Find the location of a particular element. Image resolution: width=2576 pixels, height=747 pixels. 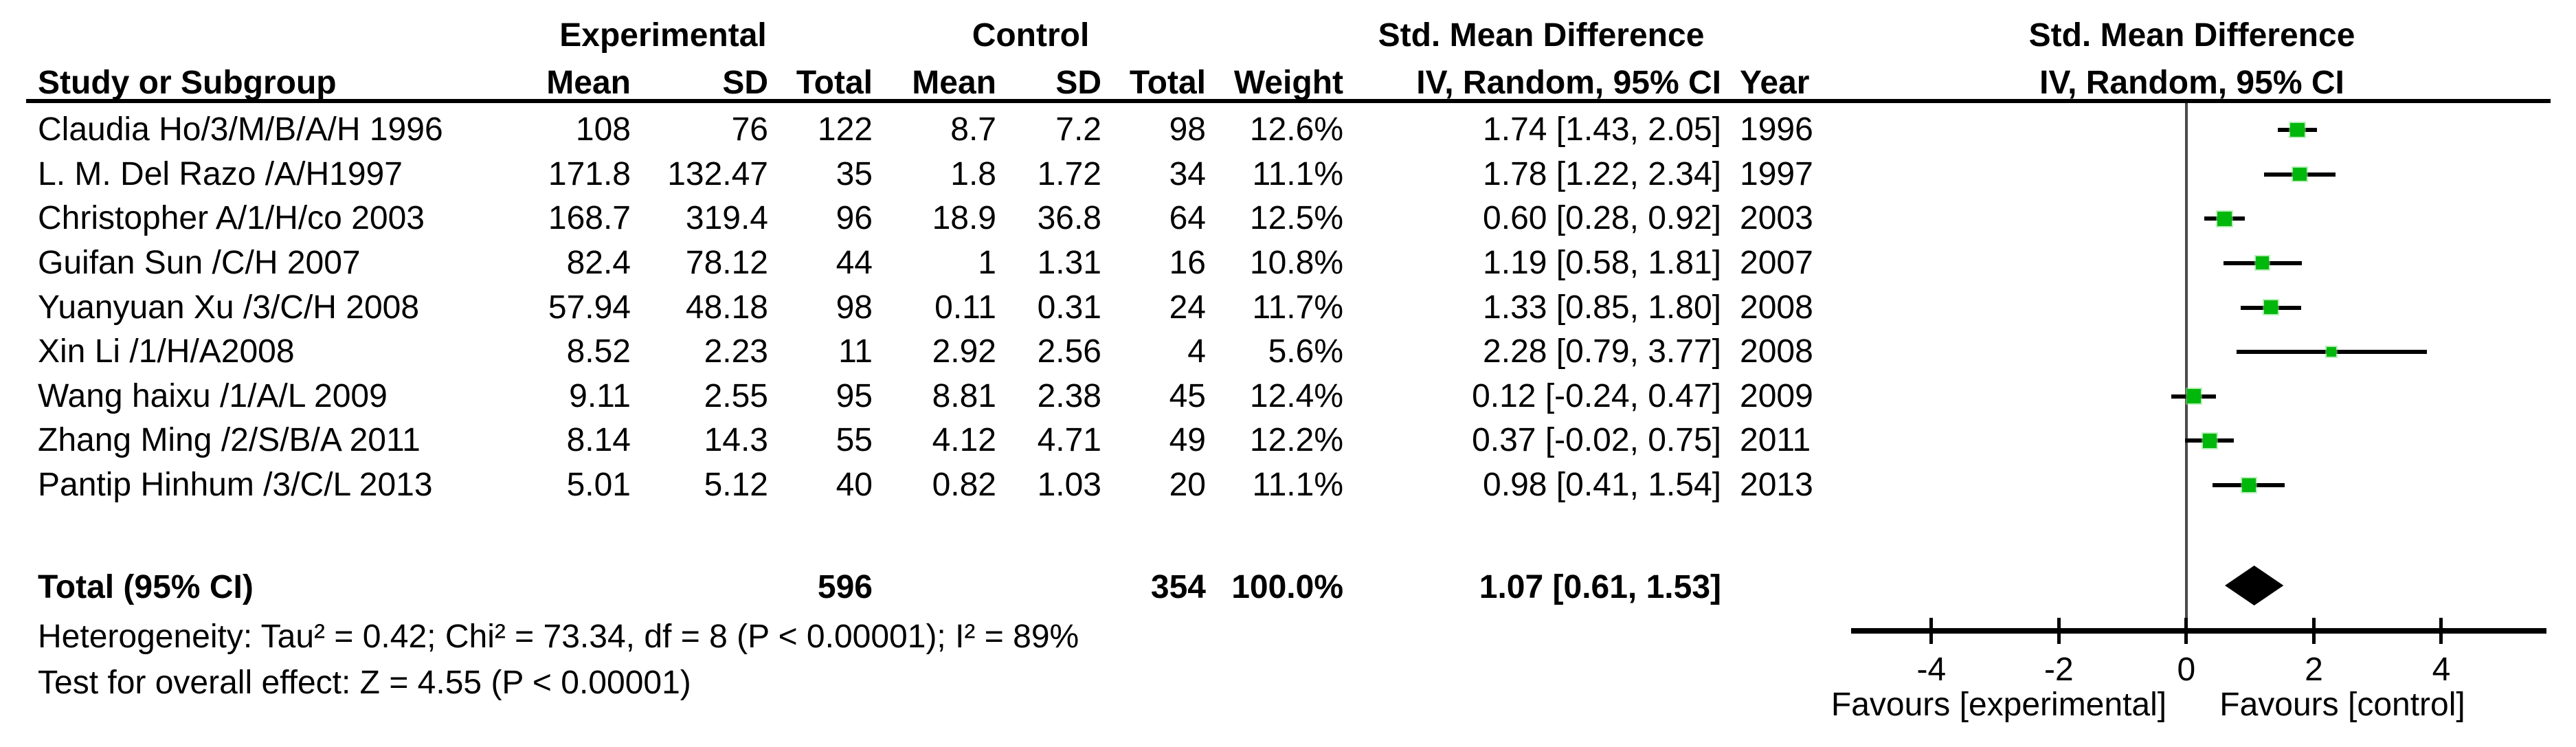

axis-tick-label: -4 is located at coordinates (1931, 669).